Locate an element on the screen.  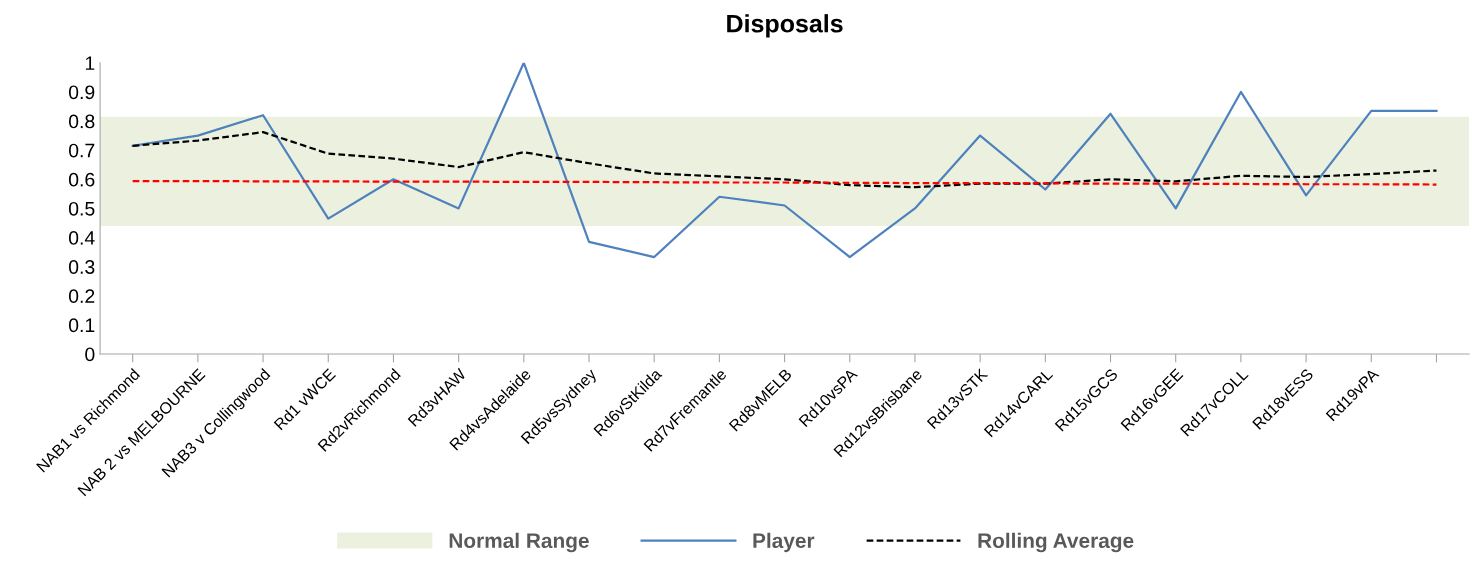
y-tick-label: 0.1 is located at coordinates (81, 325).